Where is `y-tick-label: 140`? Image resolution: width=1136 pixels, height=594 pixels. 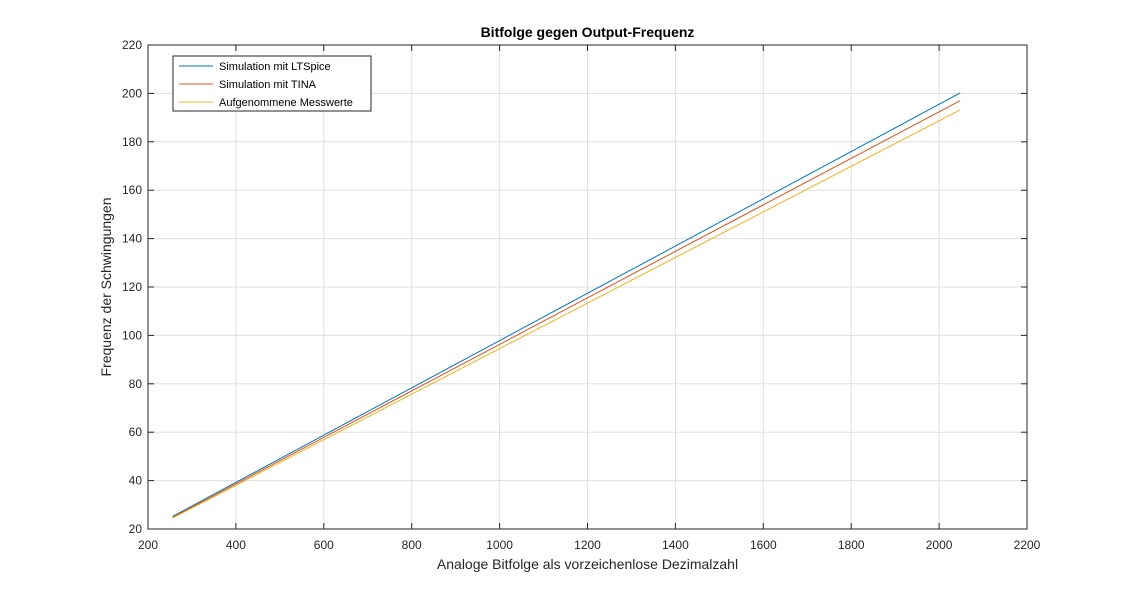
y-tick-label: 140 is located at coordinates (132, 239).